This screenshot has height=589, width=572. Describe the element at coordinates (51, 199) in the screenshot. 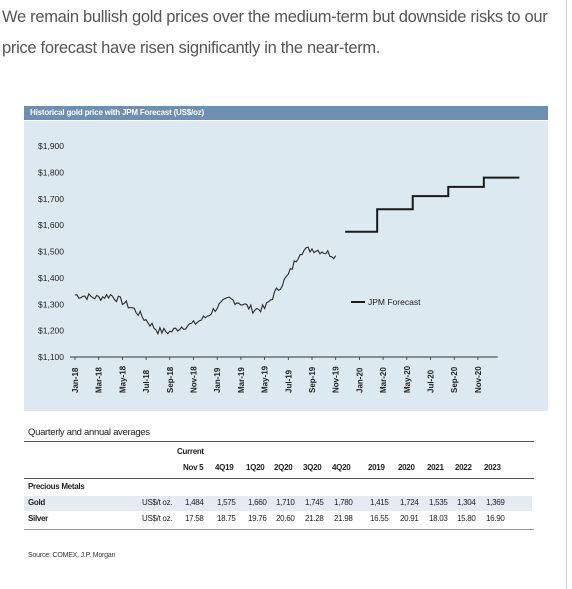

I see `y-tick-label: $1,700` at that location.